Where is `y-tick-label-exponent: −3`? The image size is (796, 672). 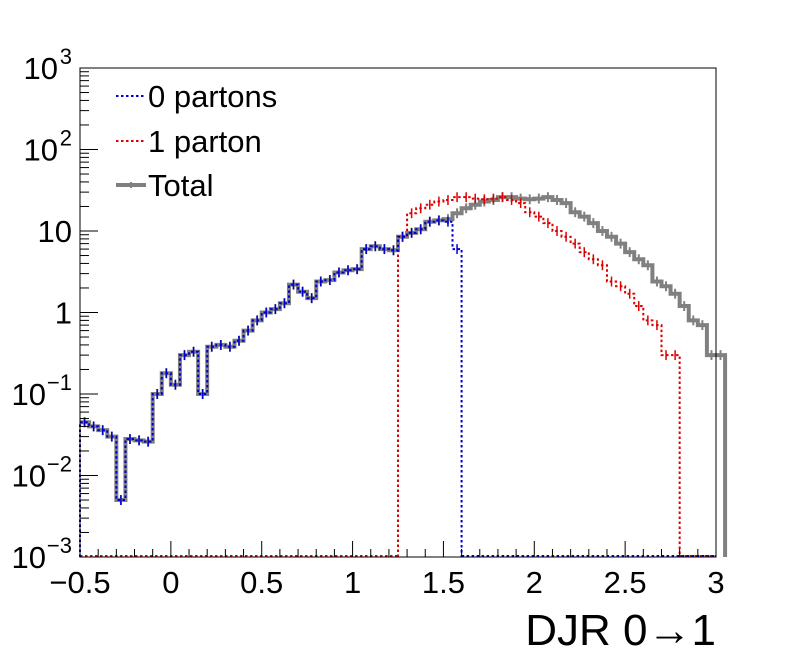 y-tick-label-exponent: −3 is located at coordinates (59, 545).